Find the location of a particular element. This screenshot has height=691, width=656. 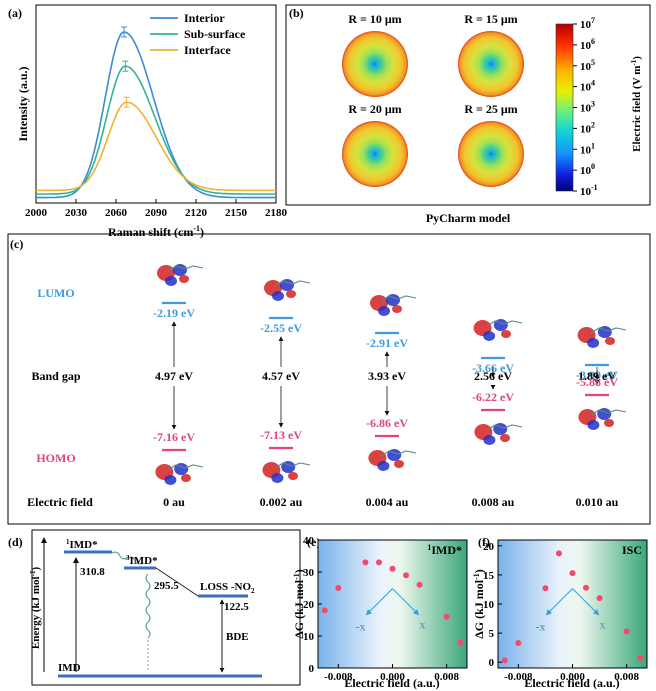

y-tick-label: 15 is located at coordinates (489, 576).